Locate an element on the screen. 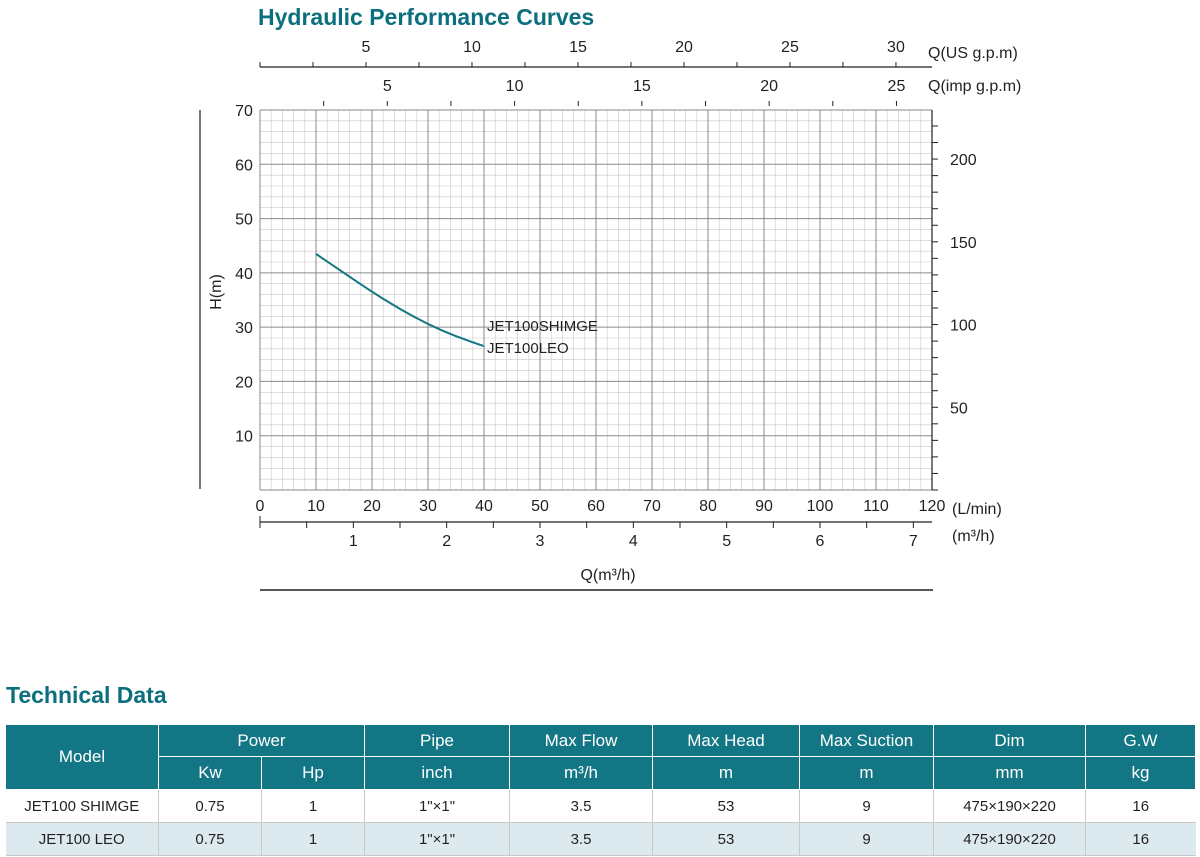  m3h-tick-label: 1 is located at coordinates (353, 541).